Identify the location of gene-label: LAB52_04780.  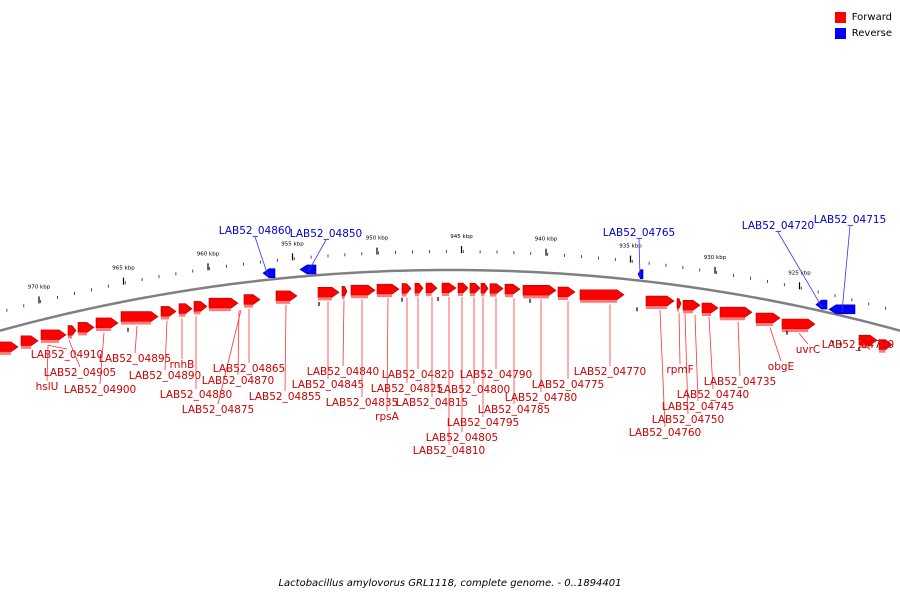
(541, 398).